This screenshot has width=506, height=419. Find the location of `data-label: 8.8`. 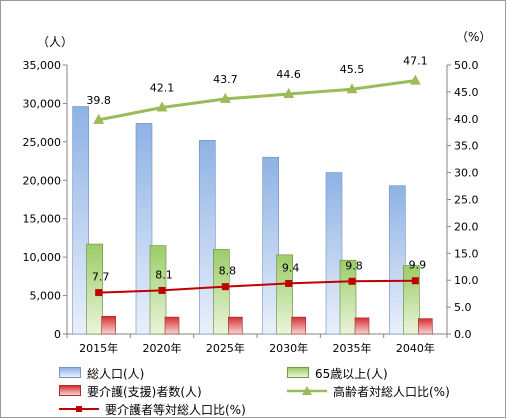

data-label: 8.8 is located at coordinates (228, 271).